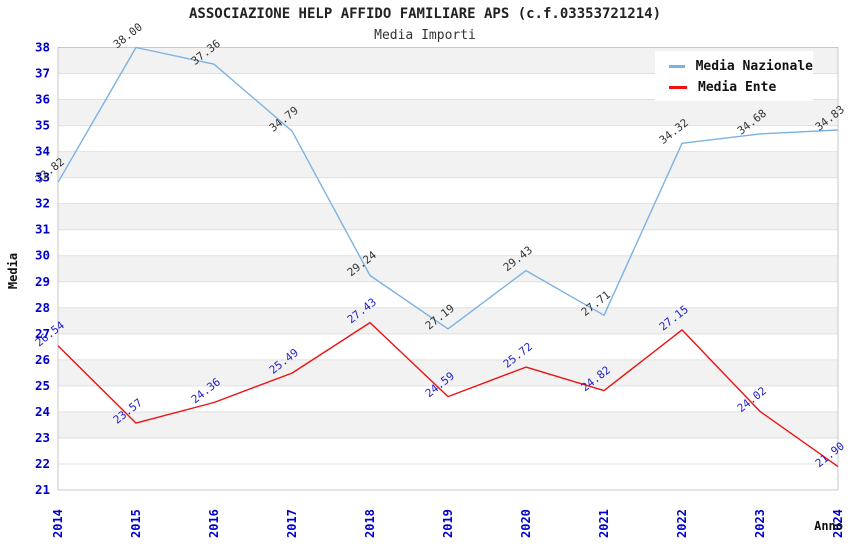 The height and width of the screenshot is (550, 850). What do you see at coordinates (214, 523) in the screenshot?
I see `x-tick-label: 2016` at bounding box center [214, 523].